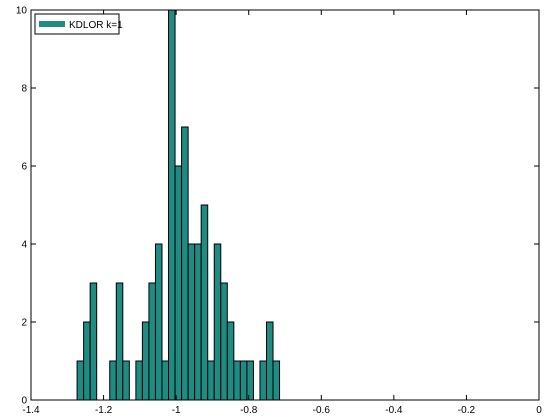 The image size is (560, 420). Describe the element at coordinates (539, 410) in the screenshot. I see `x-tick-label: 0` at that location.